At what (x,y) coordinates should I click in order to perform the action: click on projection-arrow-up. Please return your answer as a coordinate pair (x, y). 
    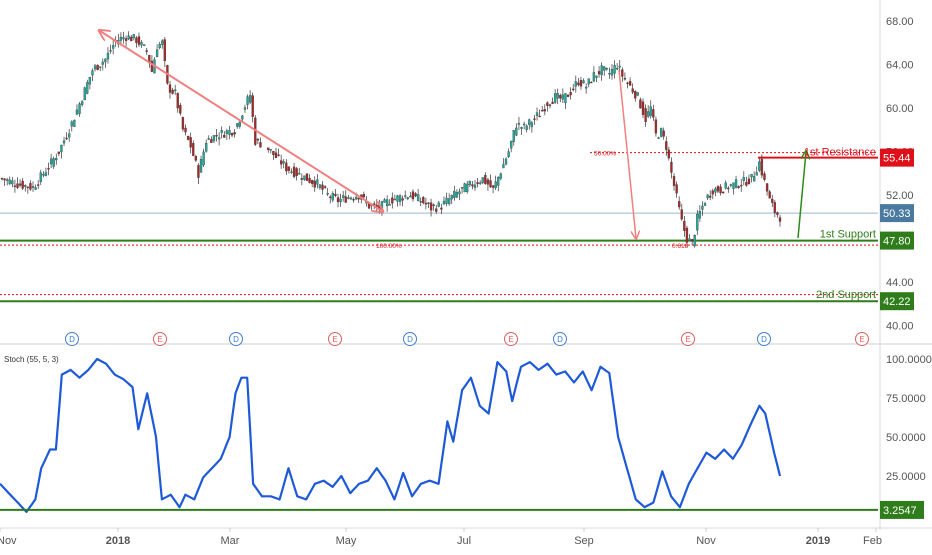
    Looking at the image, I should click on (801, 195).